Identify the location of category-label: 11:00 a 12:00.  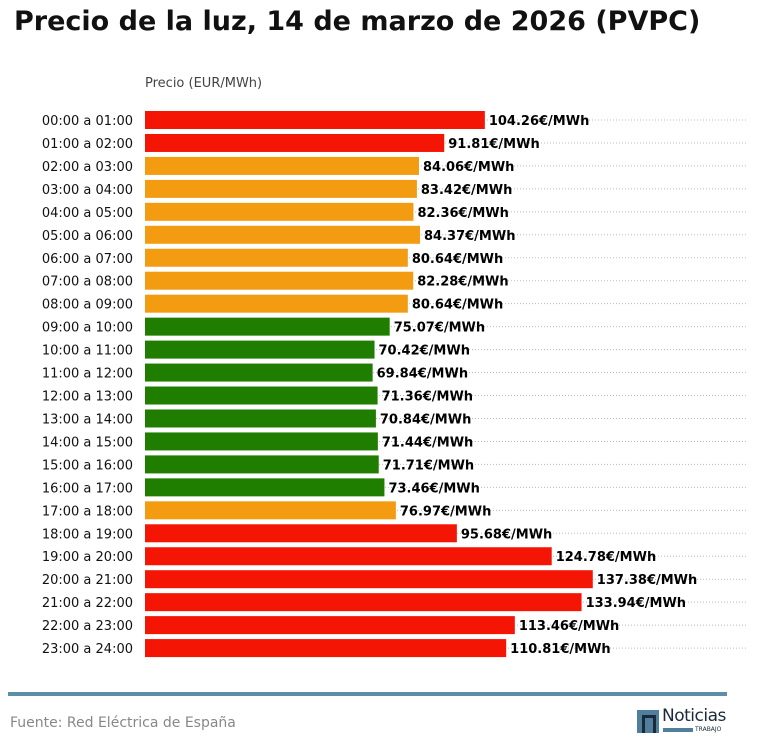
(87, 374).